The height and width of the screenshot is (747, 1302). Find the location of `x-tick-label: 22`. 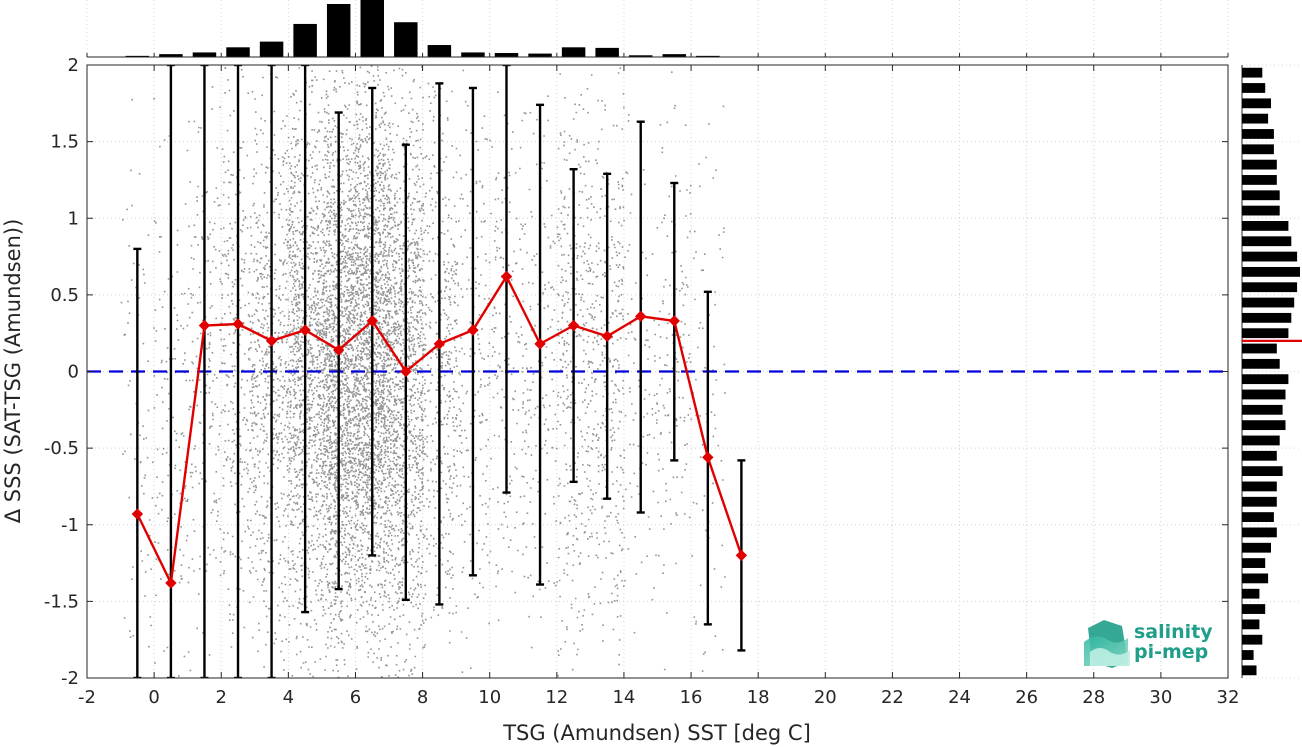

x-tick-label: 22 is located at coordinates (892, 697).